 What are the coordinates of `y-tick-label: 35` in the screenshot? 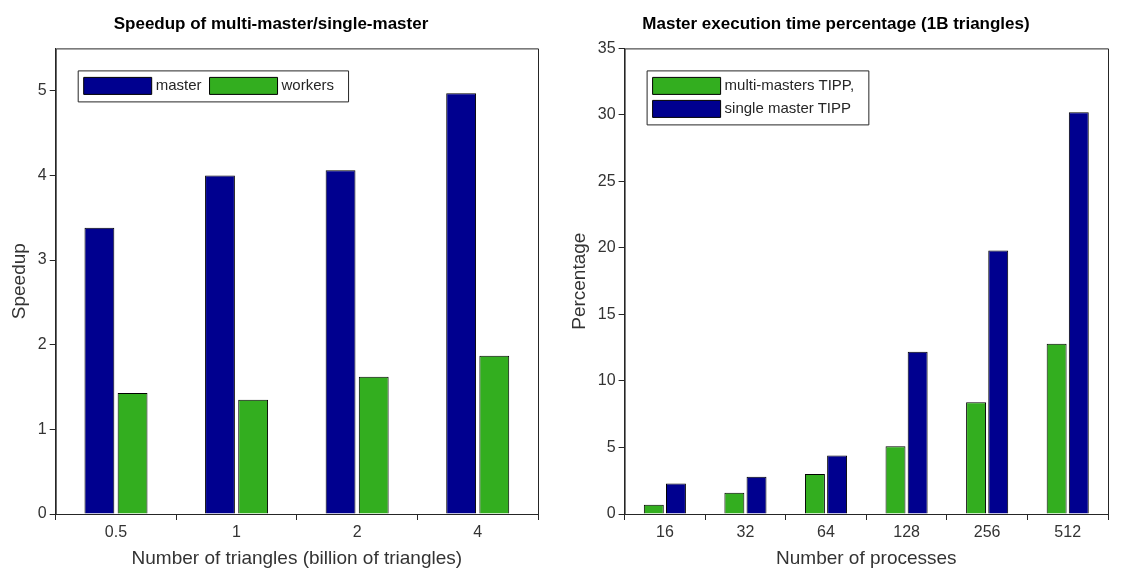 It's located at (606, 47).